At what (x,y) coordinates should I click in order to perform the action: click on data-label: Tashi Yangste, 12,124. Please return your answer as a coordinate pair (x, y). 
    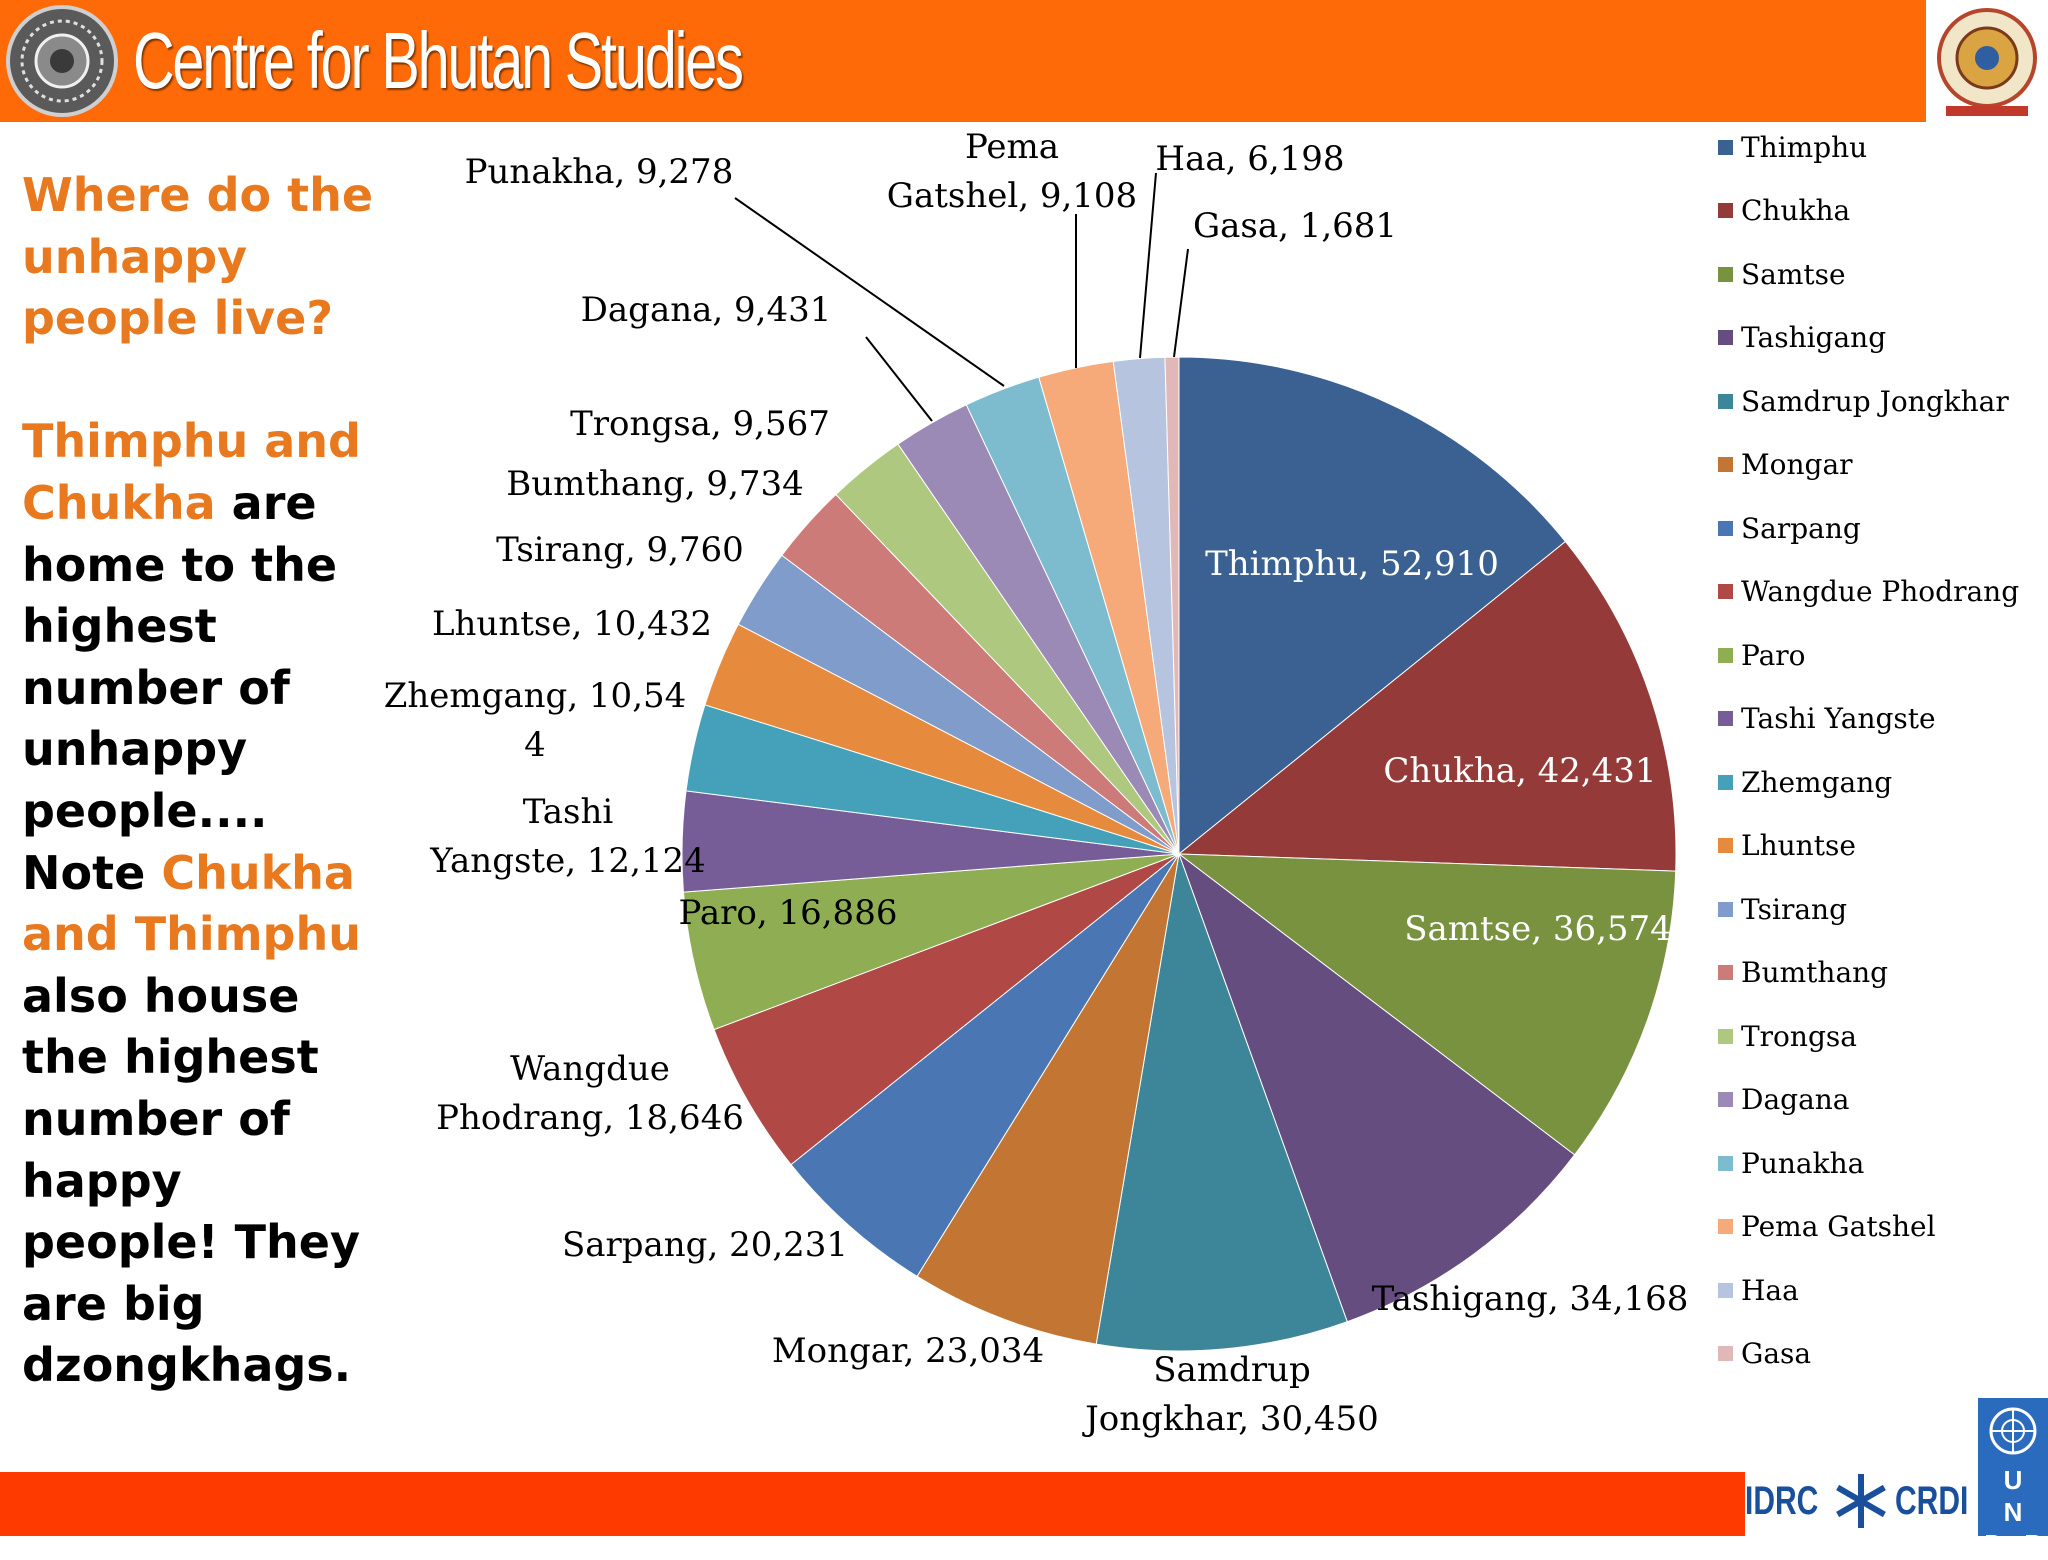
    Looking at the image, I should click on (567, 836).